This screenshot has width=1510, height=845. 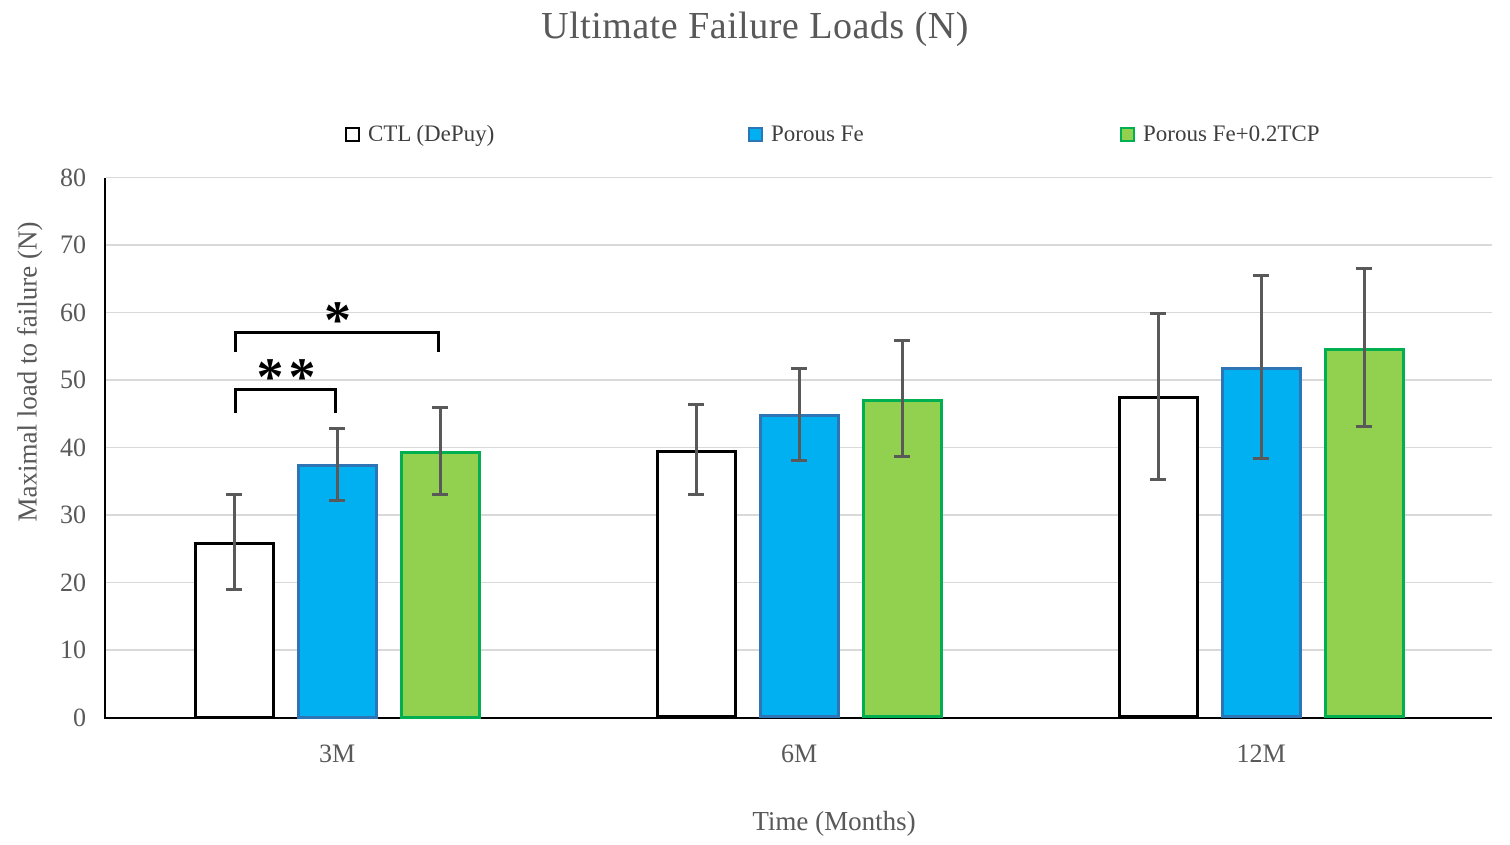 I want to click on y-tick-label: 30, so click(x=73, y=514).